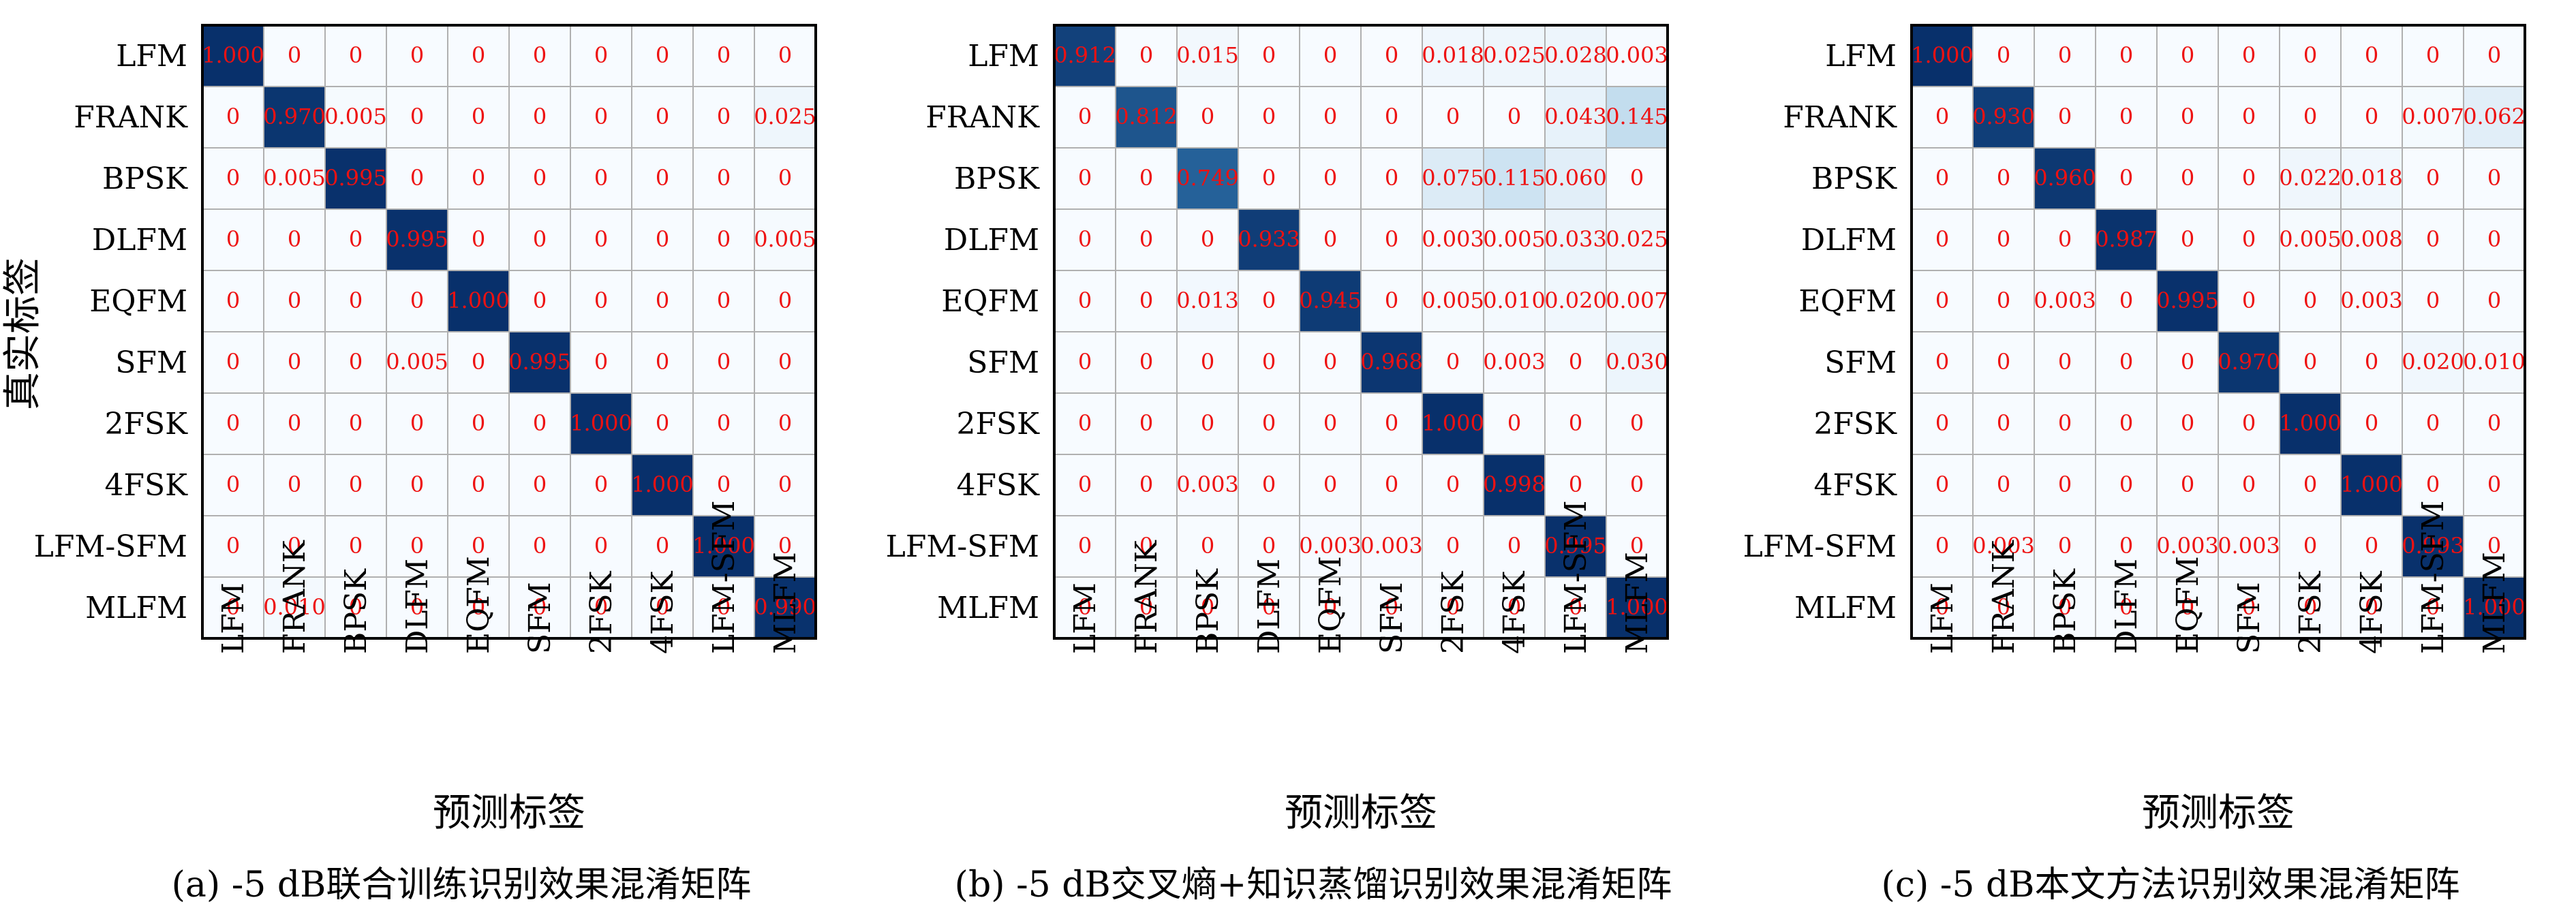  Describe the element at coordinates (509, 813) in the screenshot. I see `x-axis-title: 预测标签` at that location.